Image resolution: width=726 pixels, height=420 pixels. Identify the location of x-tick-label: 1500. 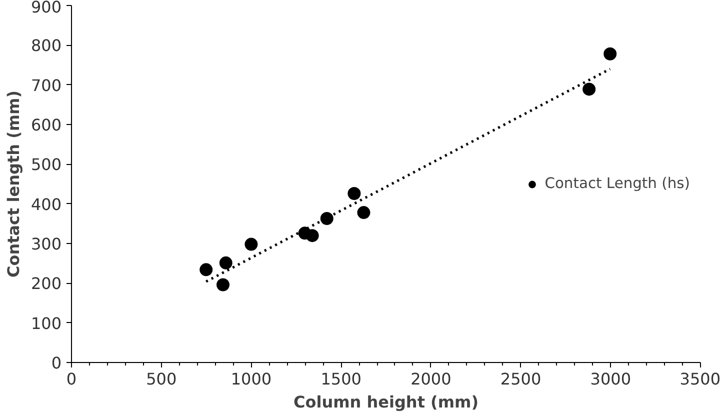
(341, 379).